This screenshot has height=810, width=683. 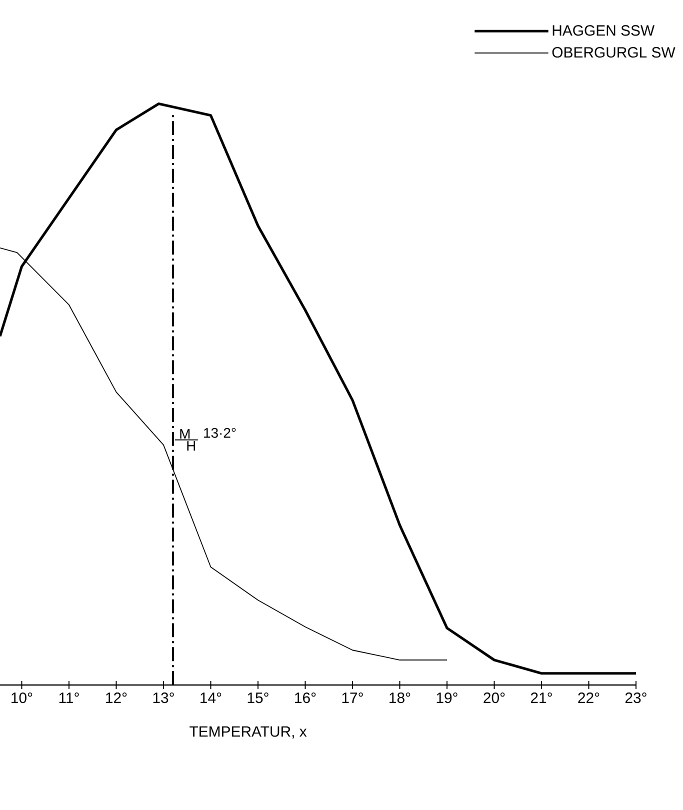 I want to click on x-tick-label: 10°, so click(x=22, y=698).